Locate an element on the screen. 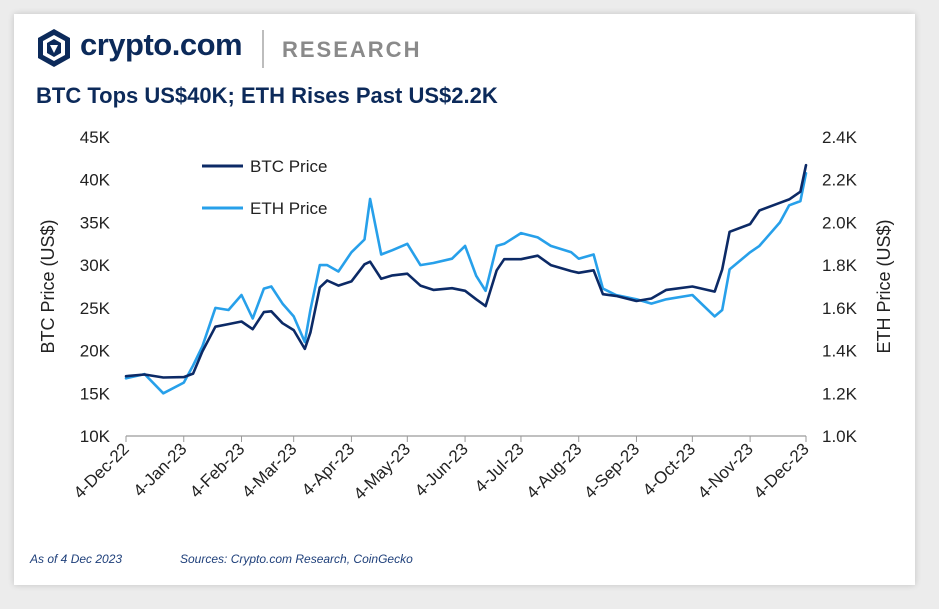  y-left-tick-label: 25K is located at coordinates (95, 308).